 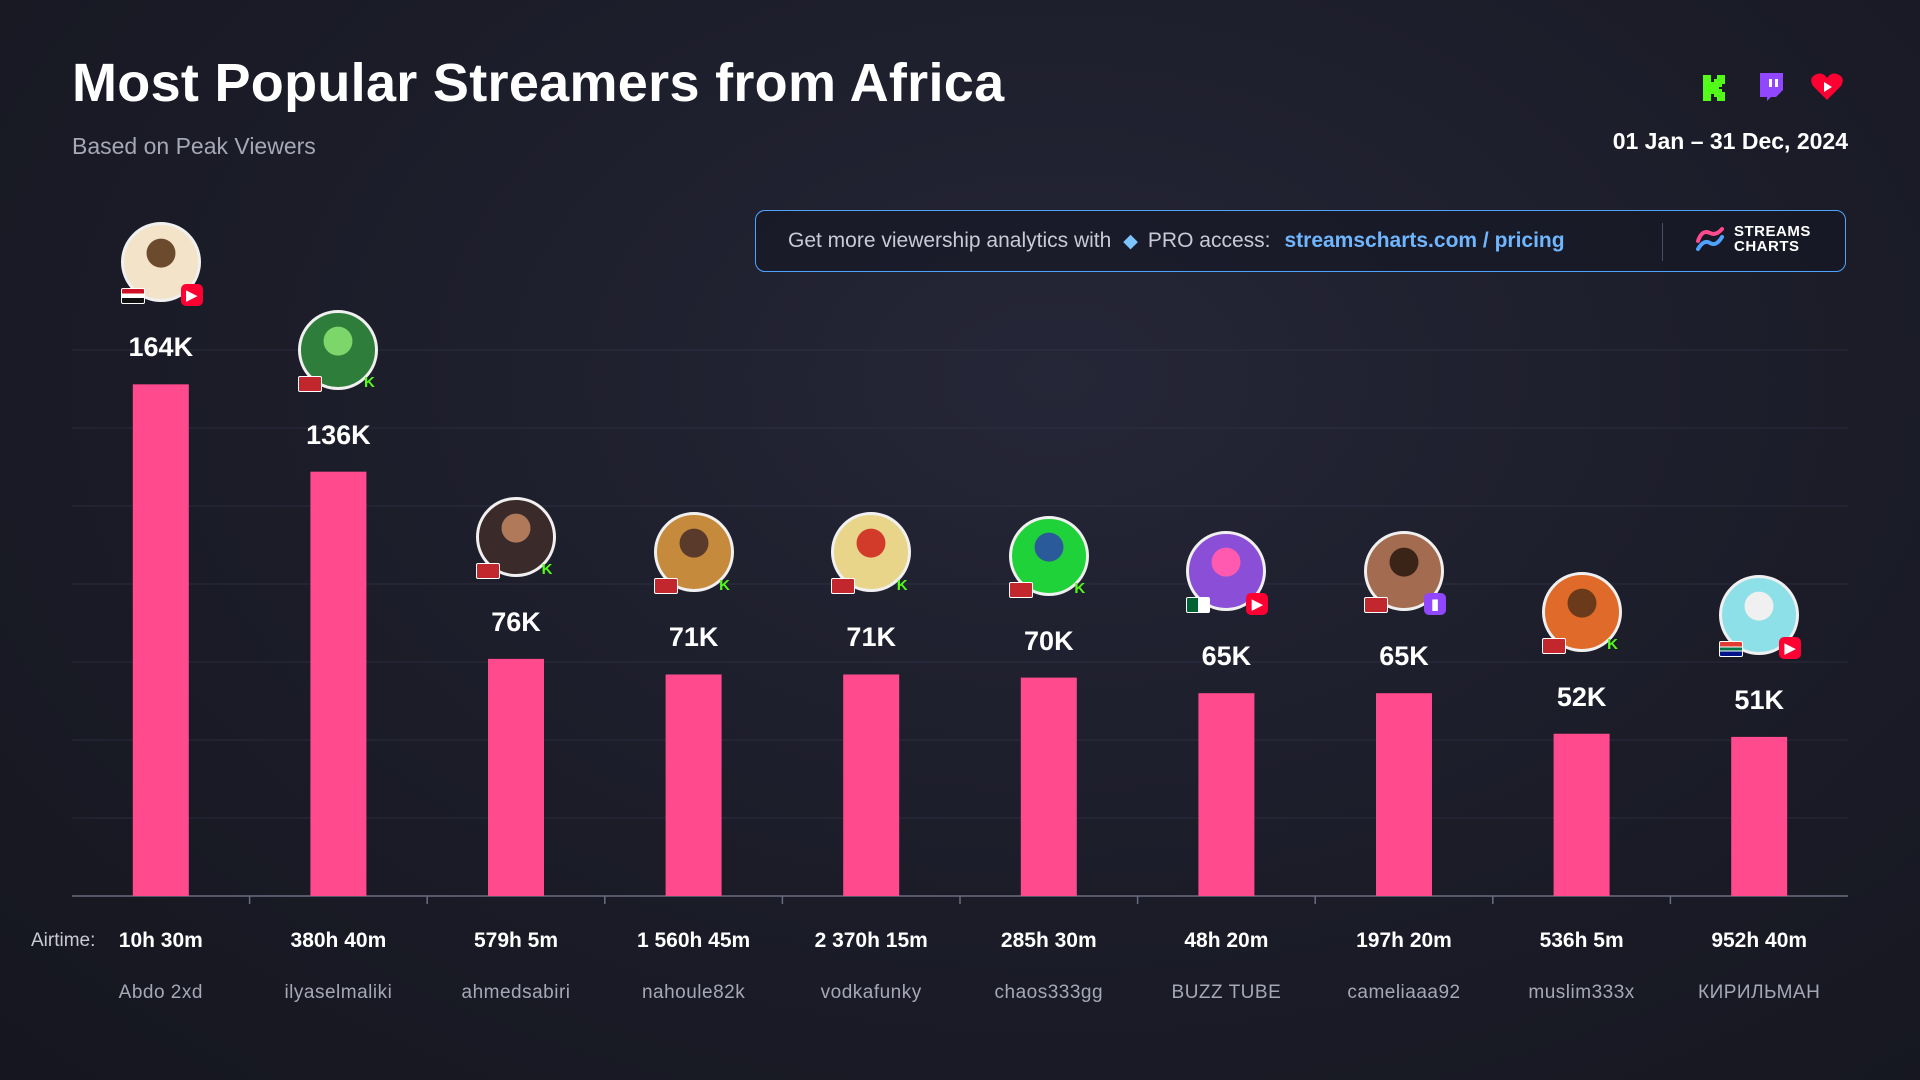 What do you see at coordinates (1772, 231) in the screenshot?
I see `brand-line1: STREAMS` at bounding box center [1772, 231].